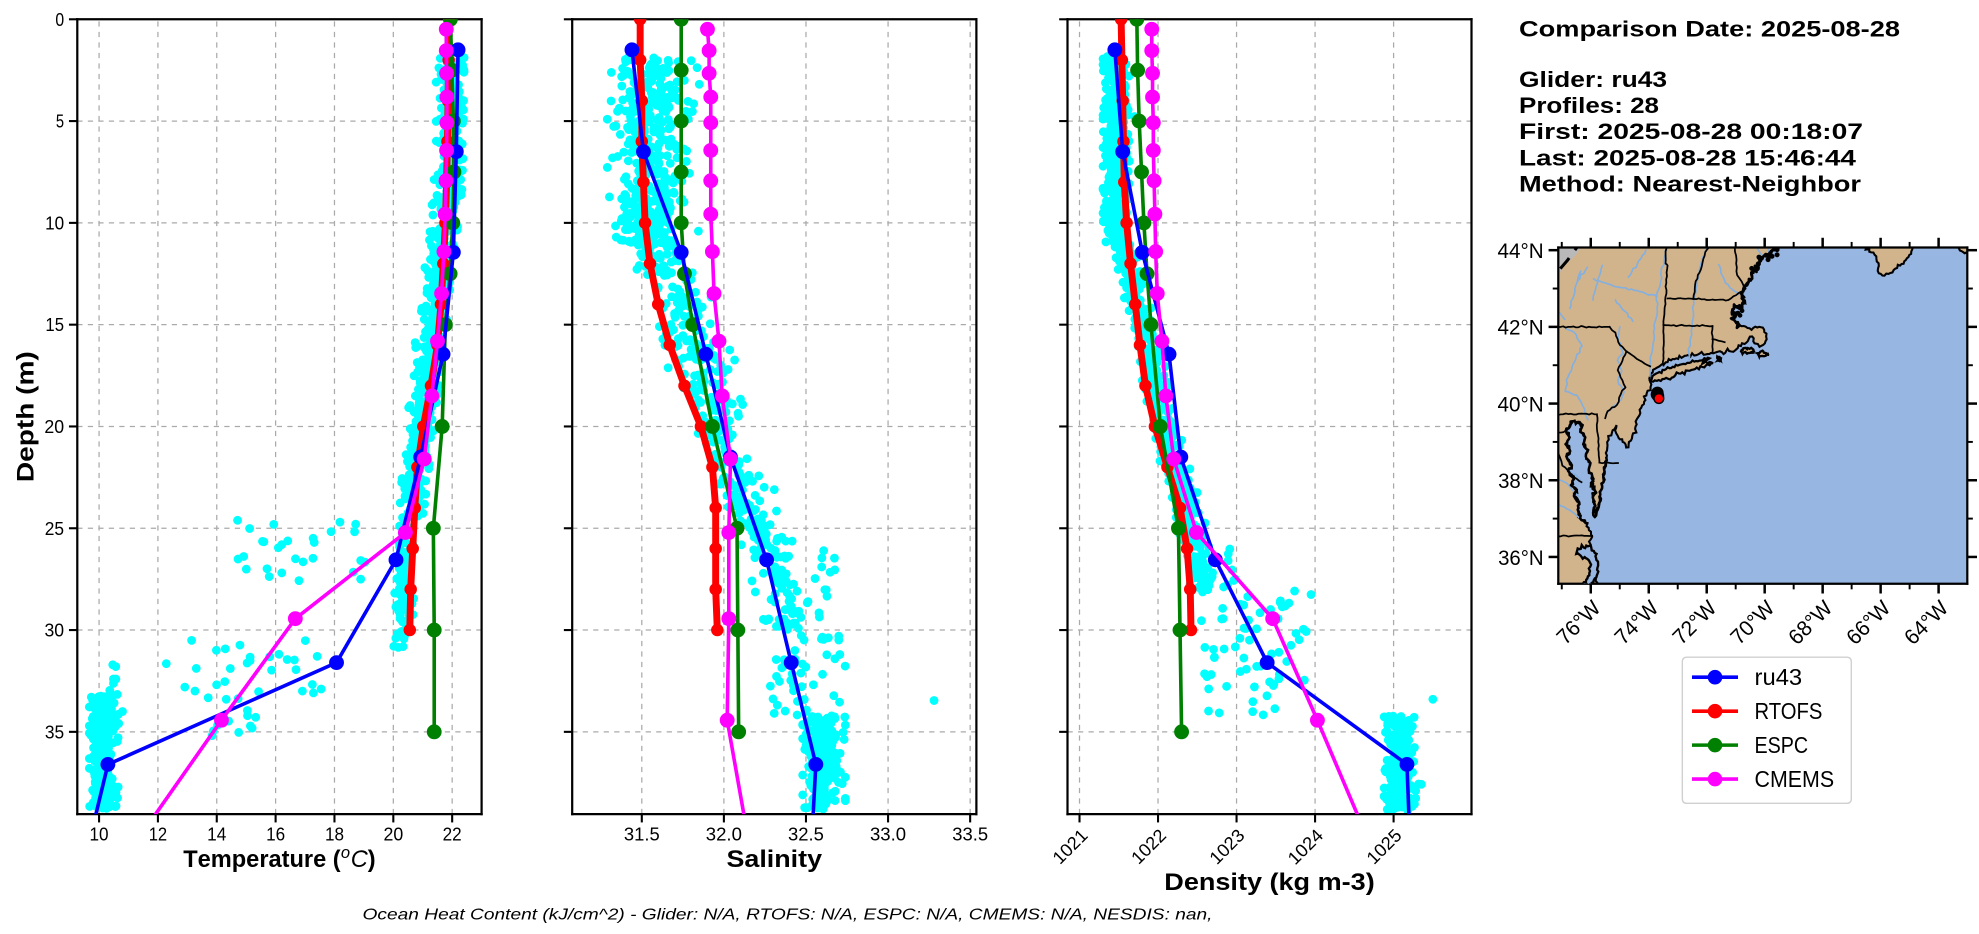 The width and height of the screenshot is (1979, 934). I want to click on svg-text: 35, so click(54, 732).